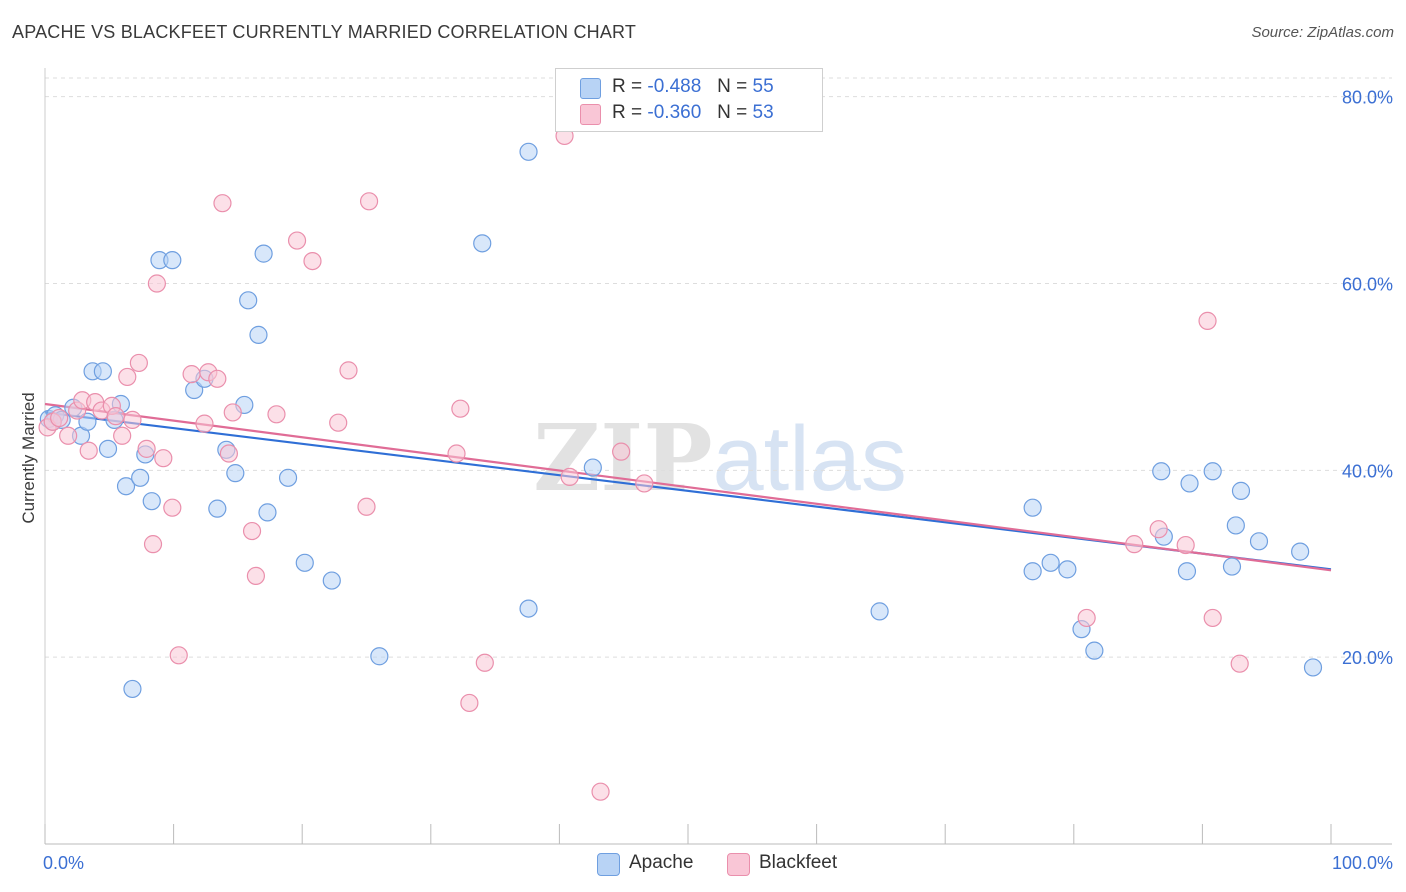  Describe the element at coordinates (674, 86) in the screenshot. I see `apache-r-value: -0.488` at that location.